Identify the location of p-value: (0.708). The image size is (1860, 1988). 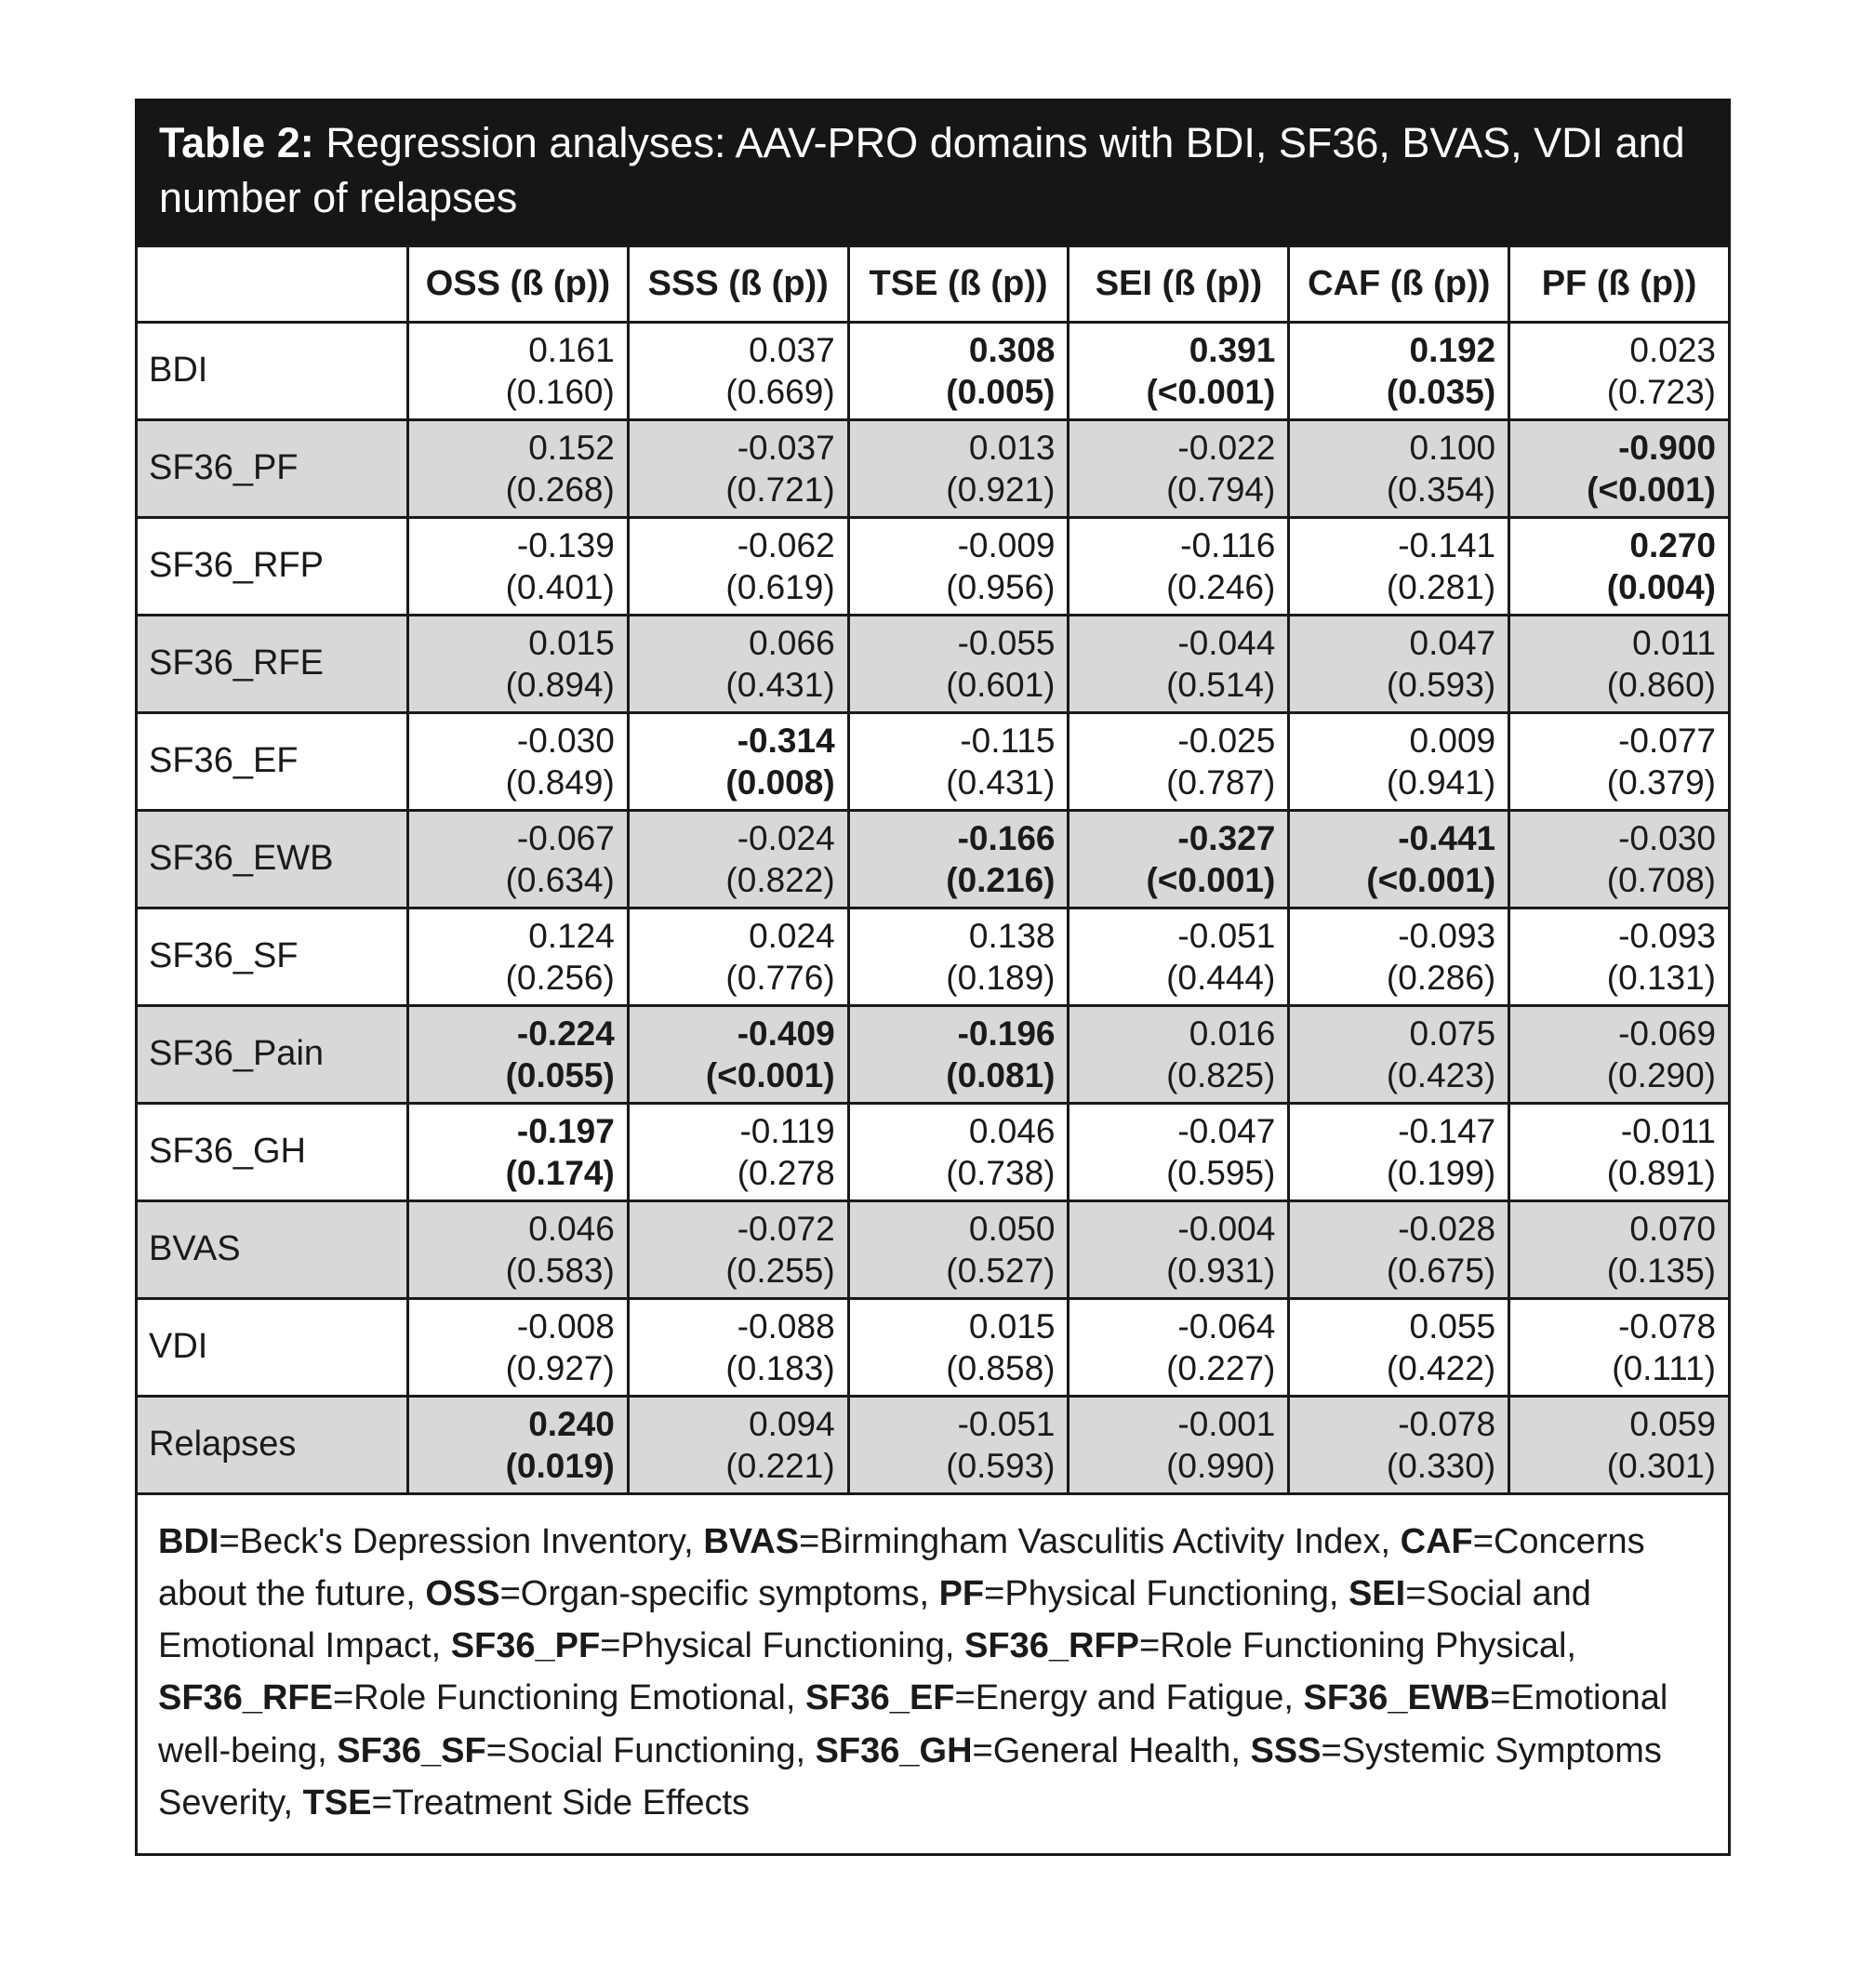
(1661, 880).